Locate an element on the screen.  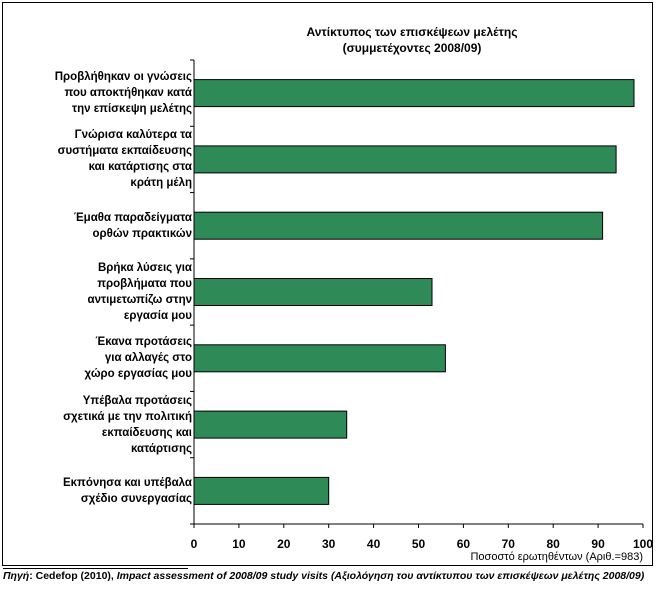
category-label-line: κράτη μέλη is located at coordinates (161, 183).